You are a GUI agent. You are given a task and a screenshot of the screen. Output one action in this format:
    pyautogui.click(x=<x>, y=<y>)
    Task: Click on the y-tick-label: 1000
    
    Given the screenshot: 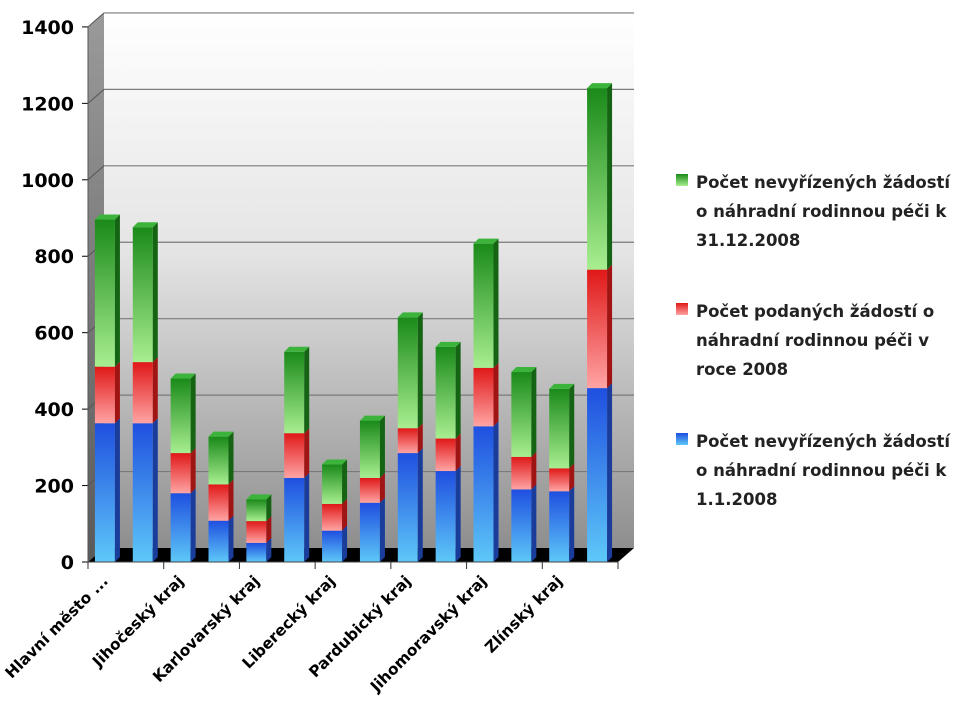 What is the action you would take?
    pyautogui.click(x=47, y=181)
    